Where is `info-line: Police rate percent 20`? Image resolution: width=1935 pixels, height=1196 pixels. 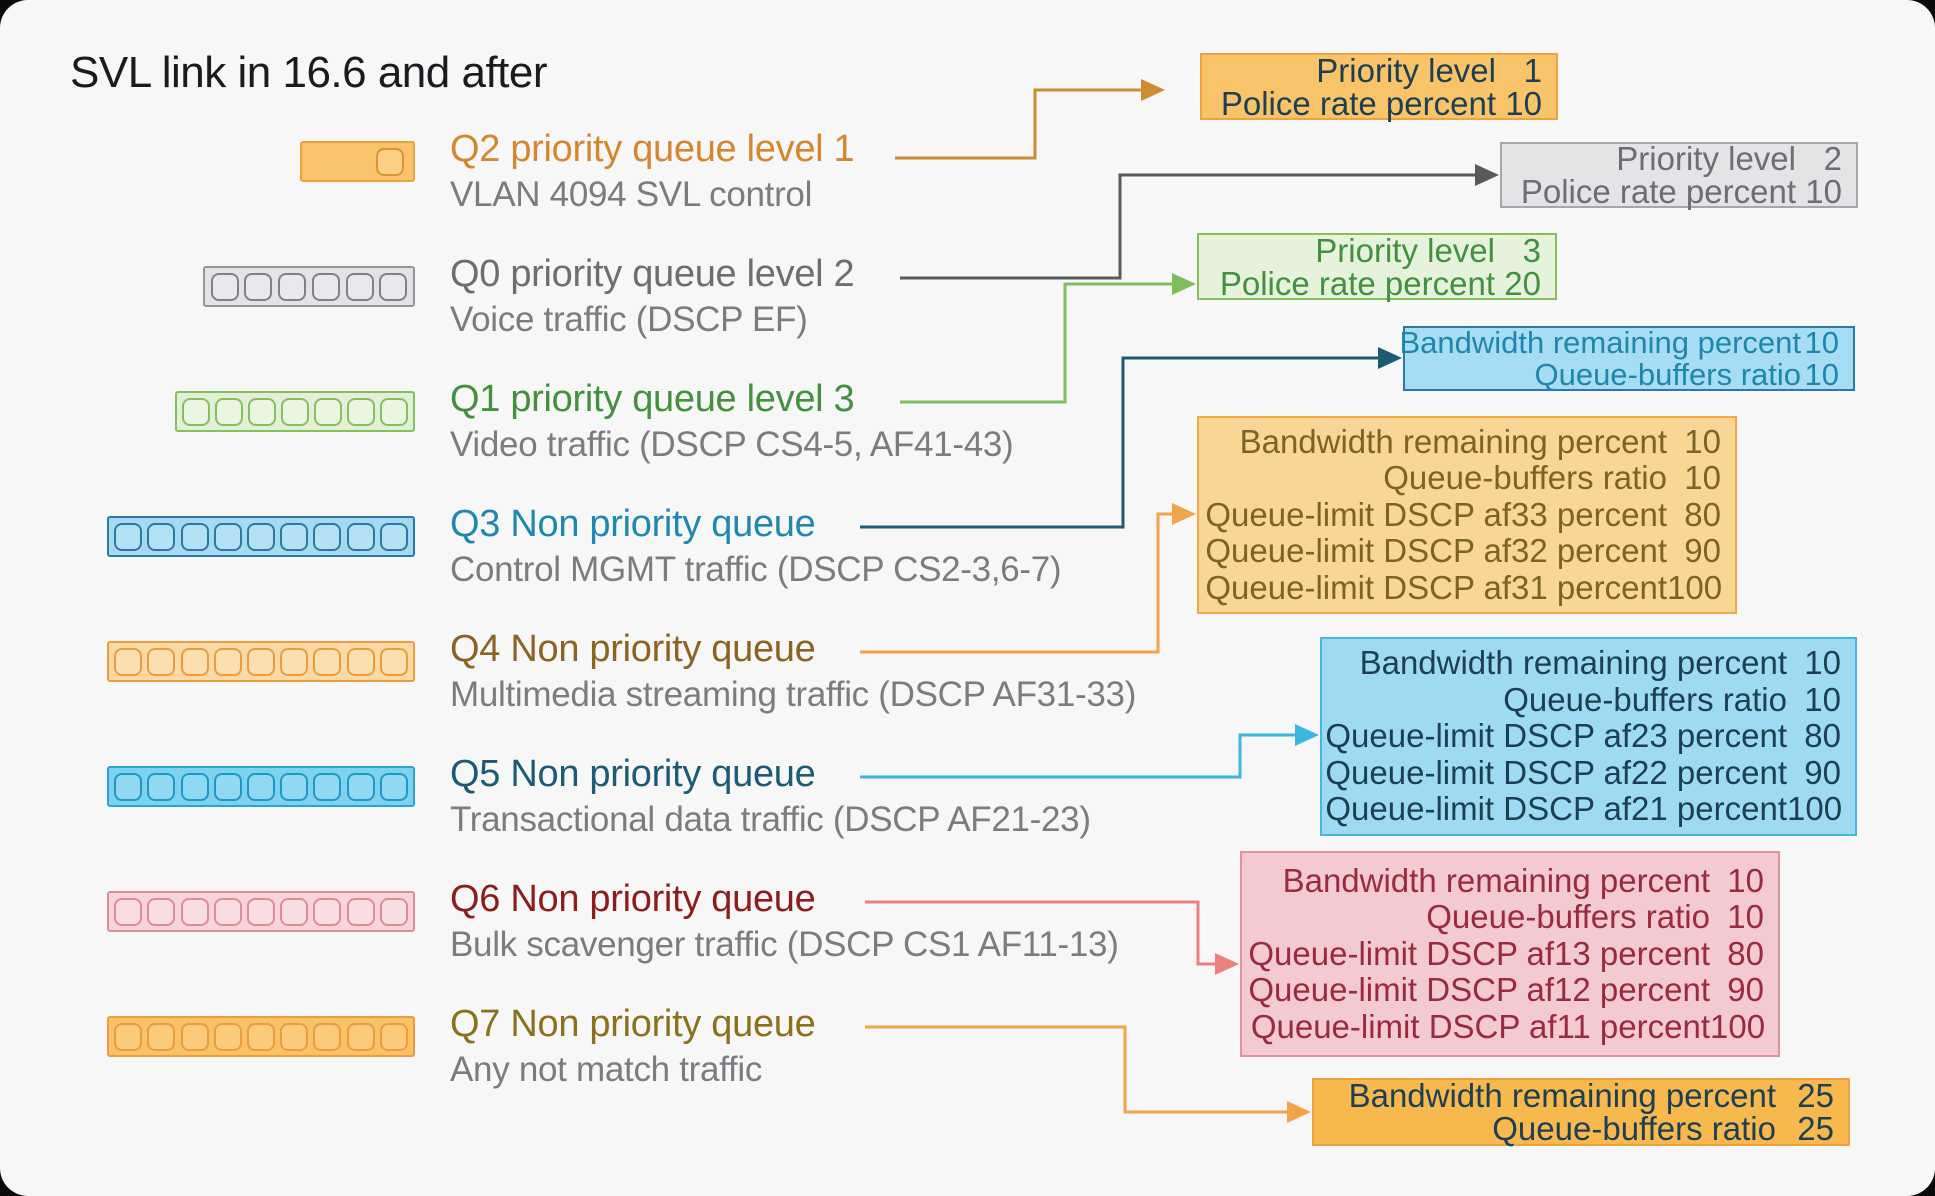 info-line: Police rate percent 20 is located at coordinates (1380, 283).